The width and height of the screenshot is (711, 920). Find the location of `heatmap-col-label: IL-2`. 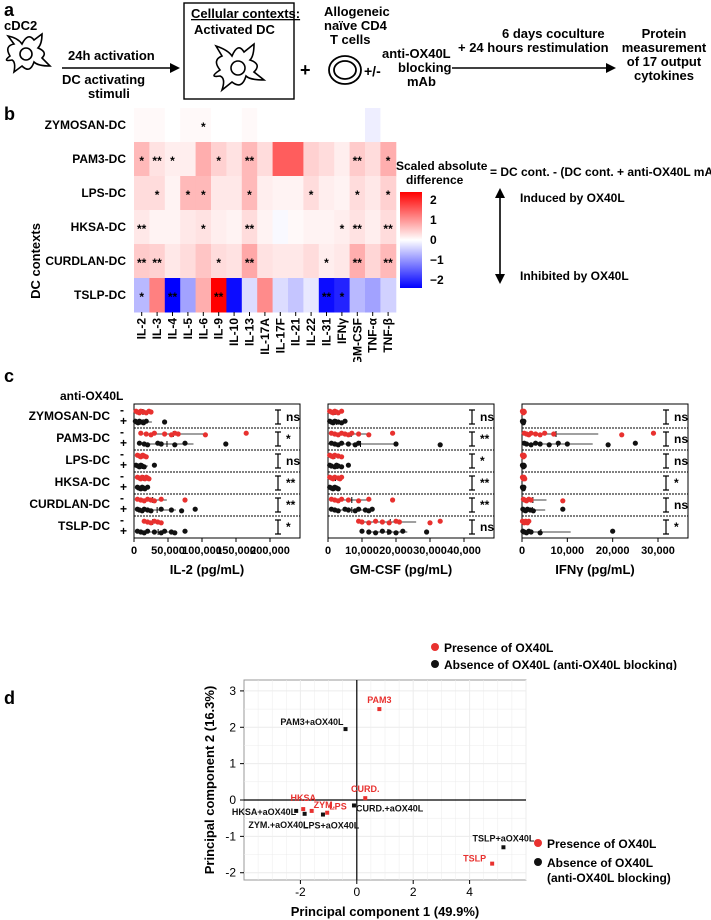

heatmap-col-label: IL-2 is located at coordinates (142, 329).